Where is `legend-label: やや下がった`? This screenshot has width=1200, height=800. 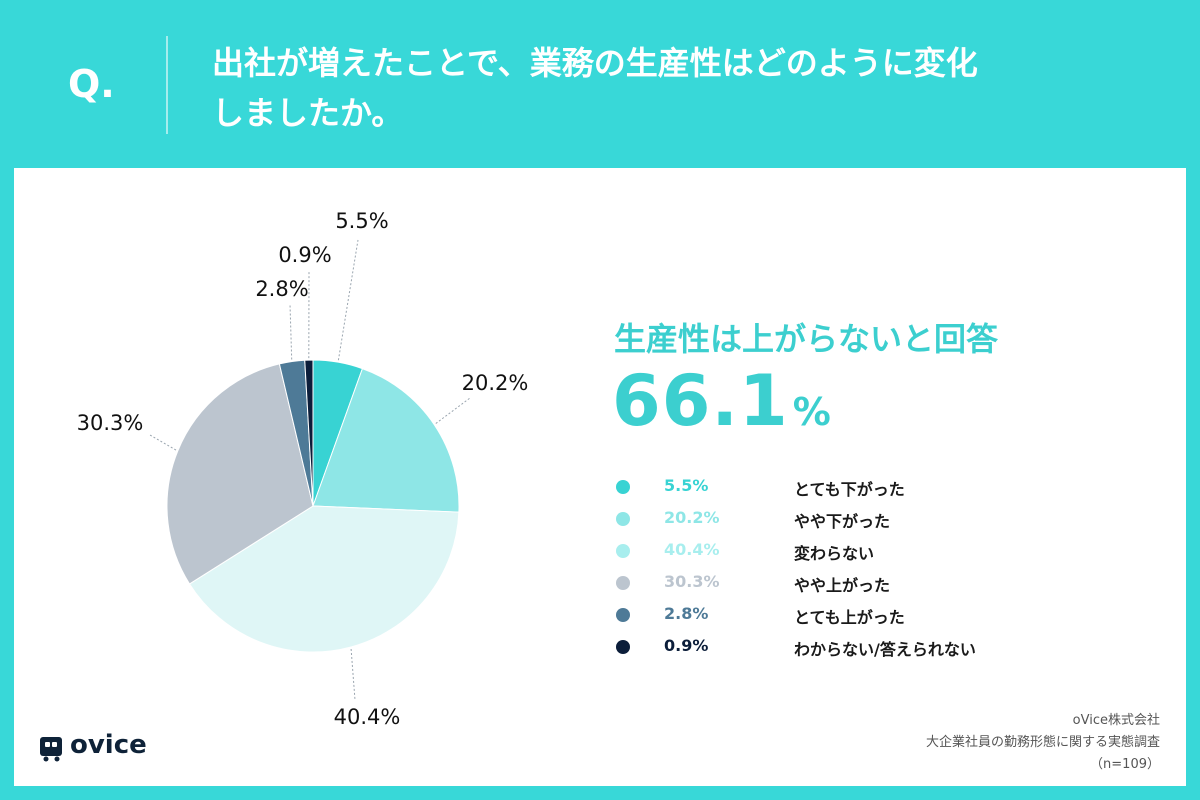
legend-label: やや下がった is located at coordinates (842, 521).